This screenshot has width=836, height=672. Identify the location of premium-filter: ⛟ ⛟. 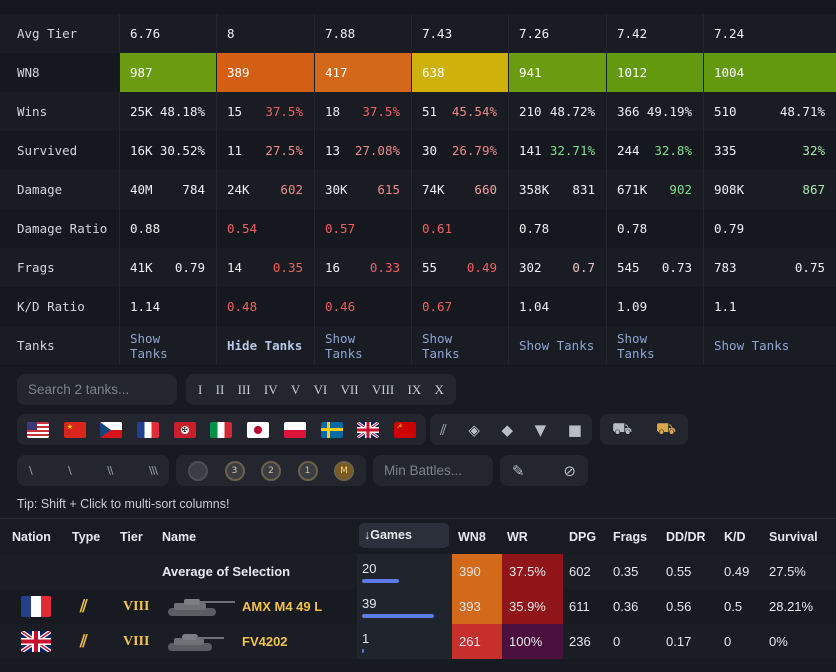
(644, 429).